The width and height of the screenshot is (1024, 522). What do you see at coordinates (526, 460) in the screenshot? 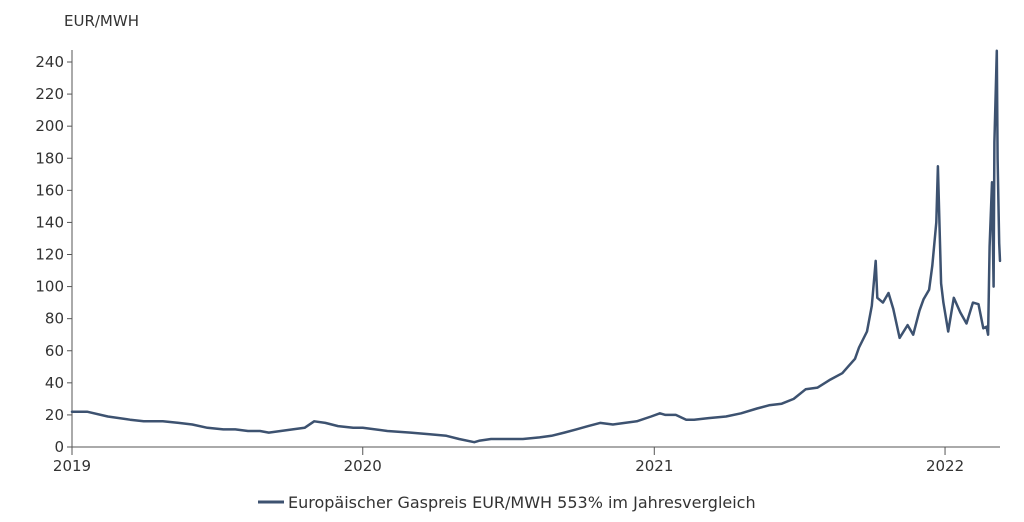
I see `x-axis: 2019 2020 2021 2022` at bounding box center [526, 460].